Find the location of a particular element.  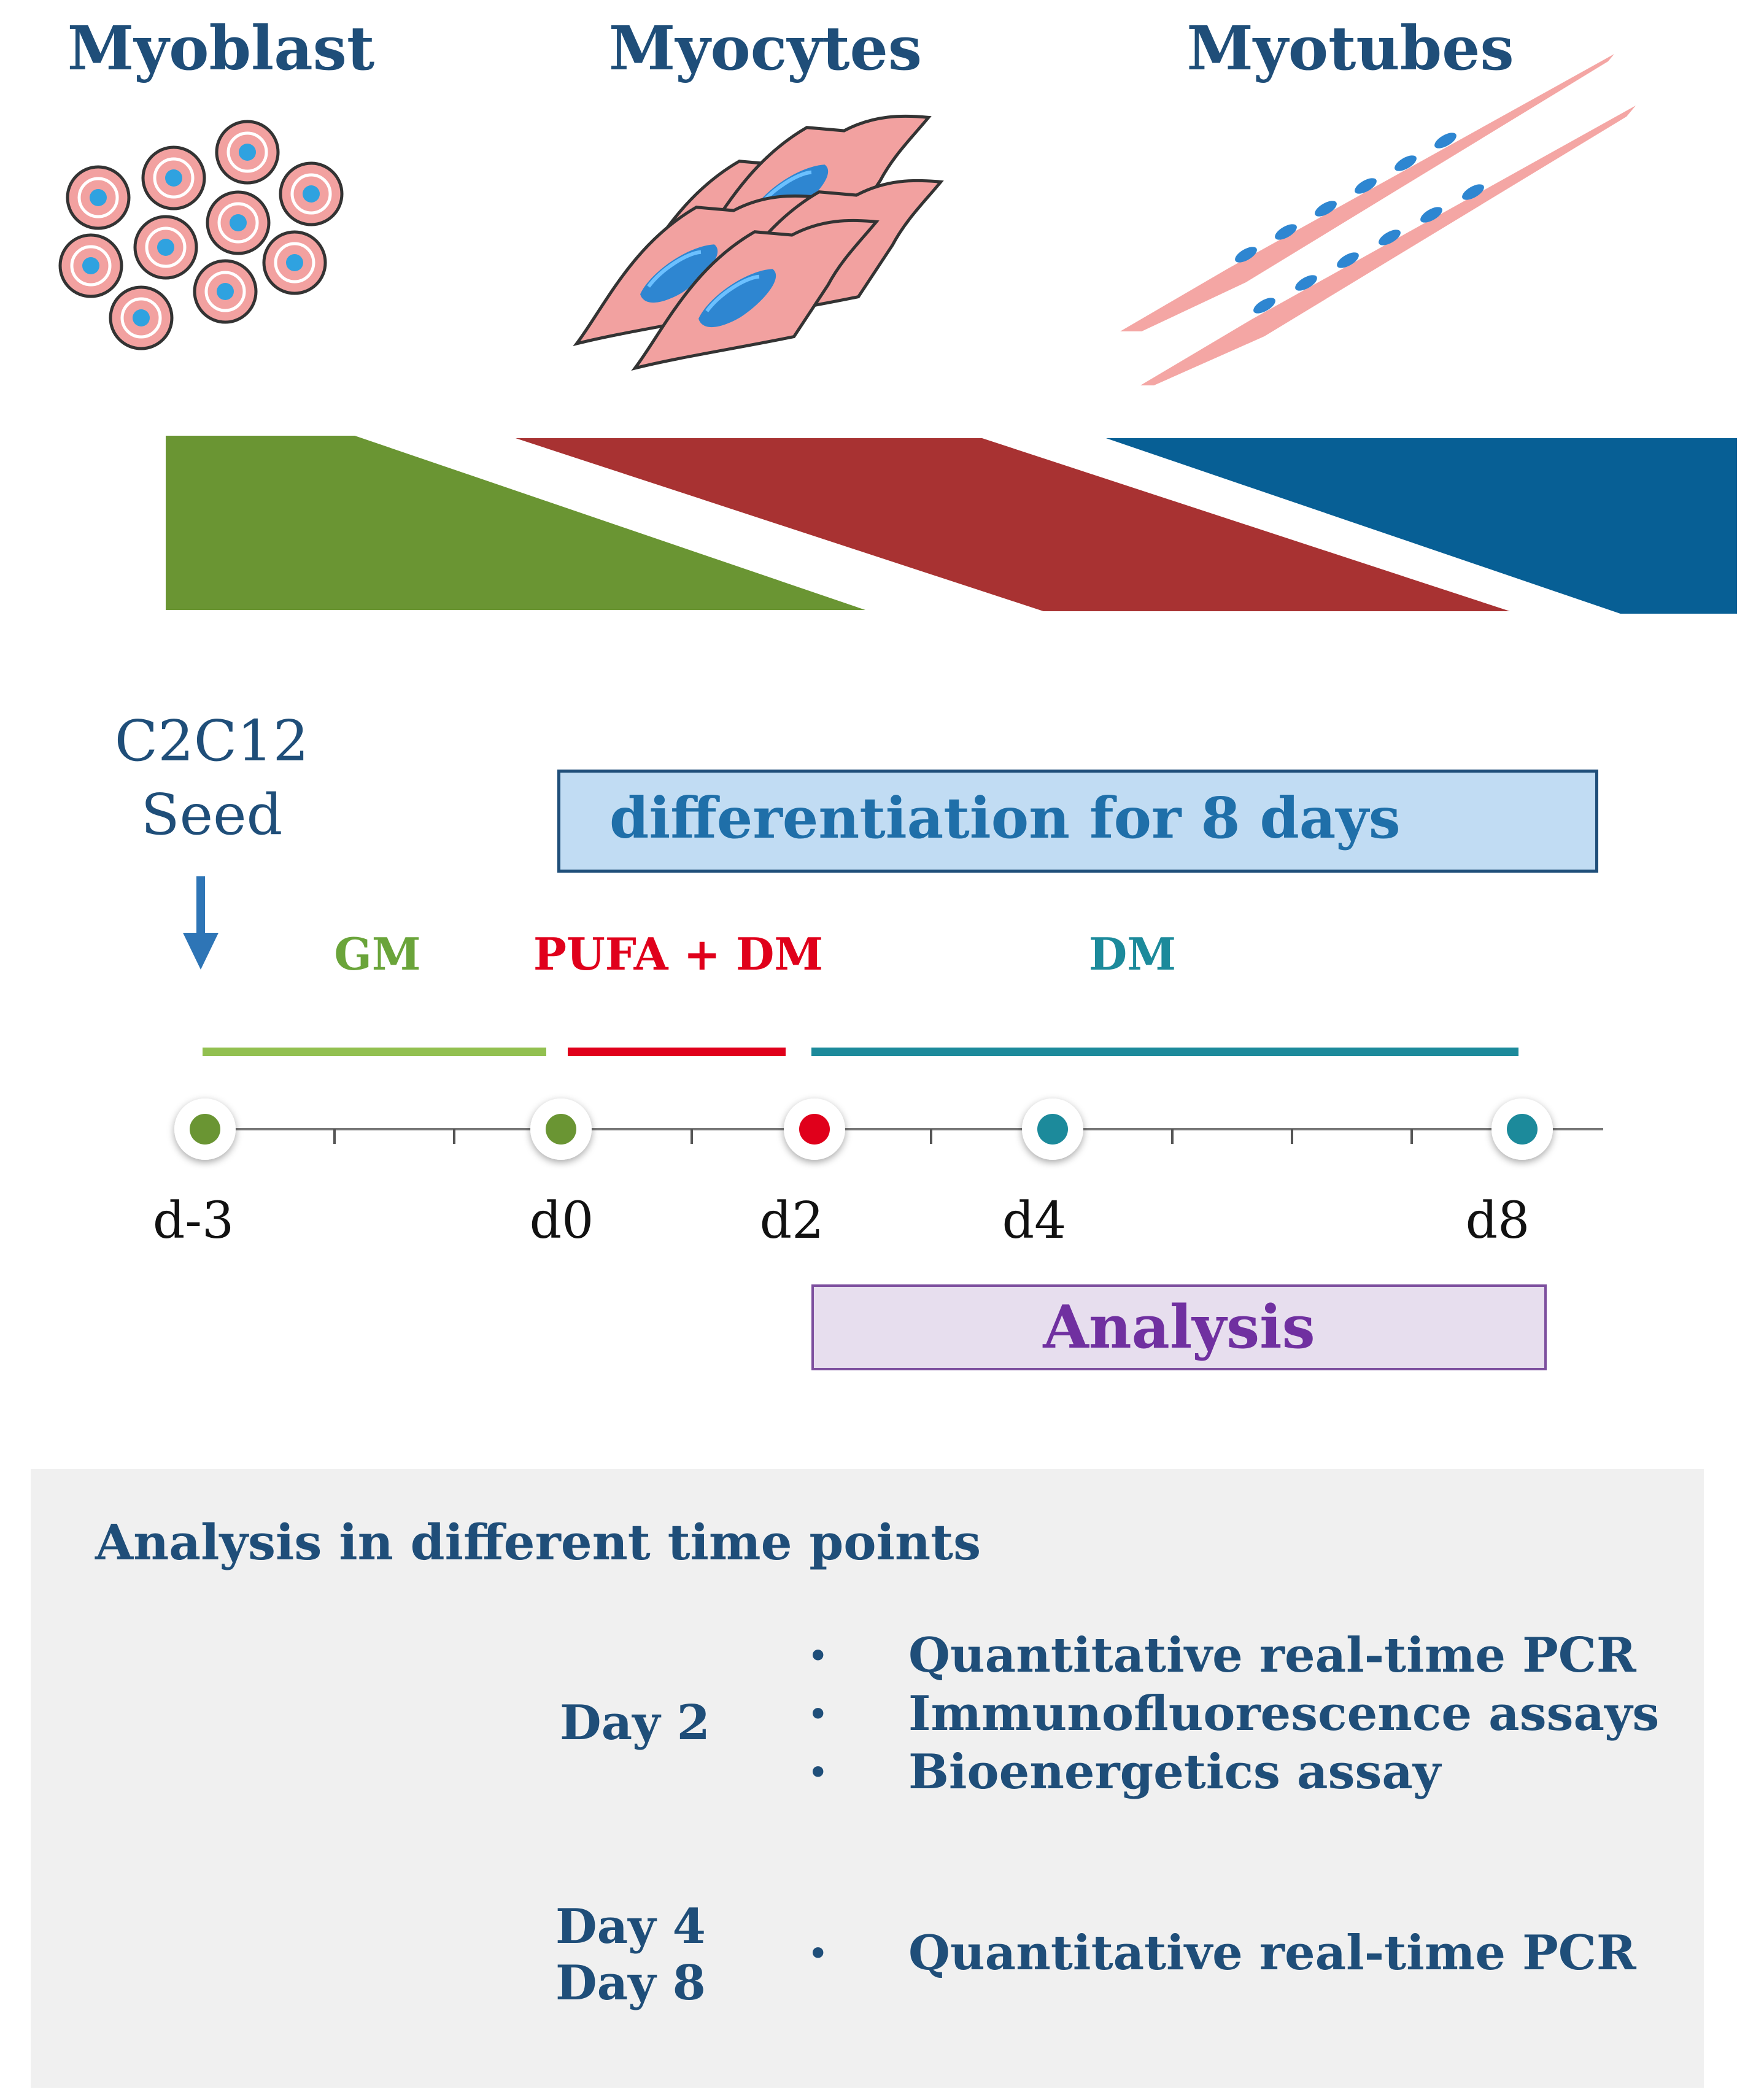

myocytes-illustration is located at coordinates (758, 242).